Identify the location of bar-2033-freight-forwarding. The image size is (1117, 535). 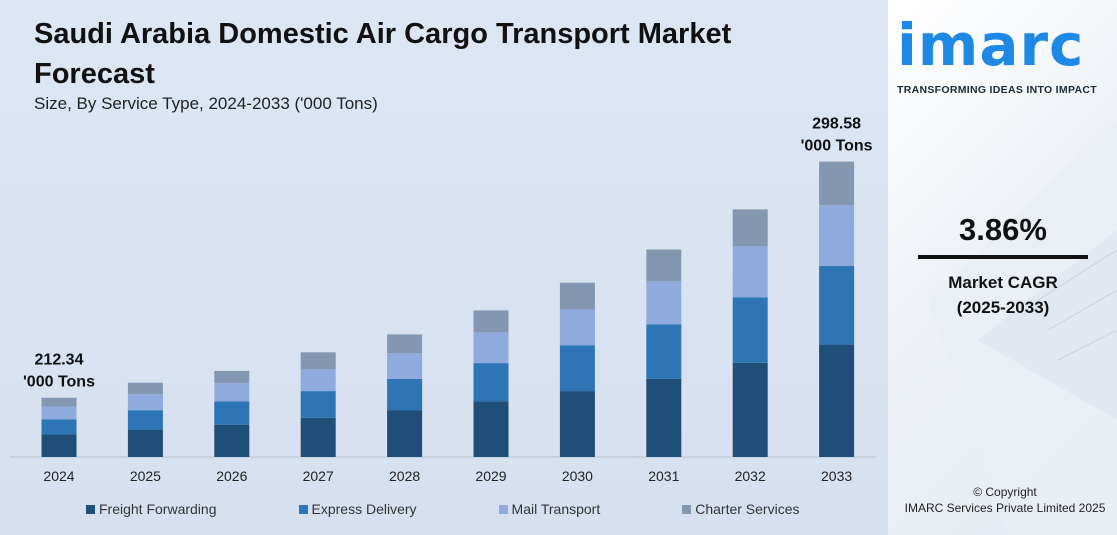
(837, 400).